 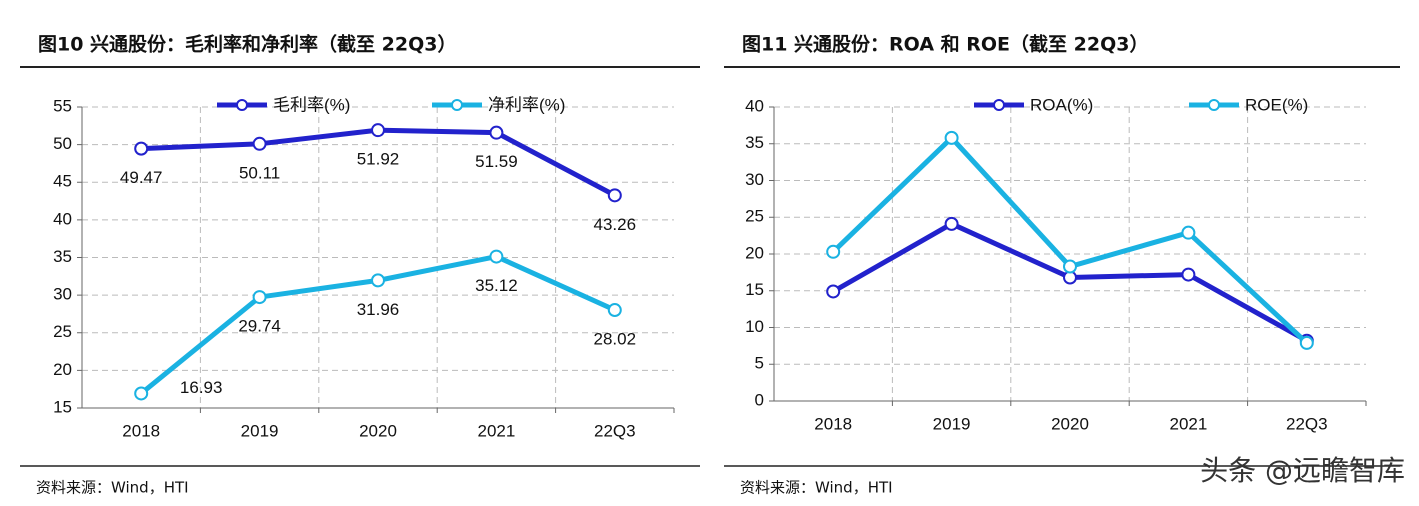 What do you see at coordinates (615, 224) in the screenshot?
I see `data-label: 43.26` at bounding box center [615, 224].